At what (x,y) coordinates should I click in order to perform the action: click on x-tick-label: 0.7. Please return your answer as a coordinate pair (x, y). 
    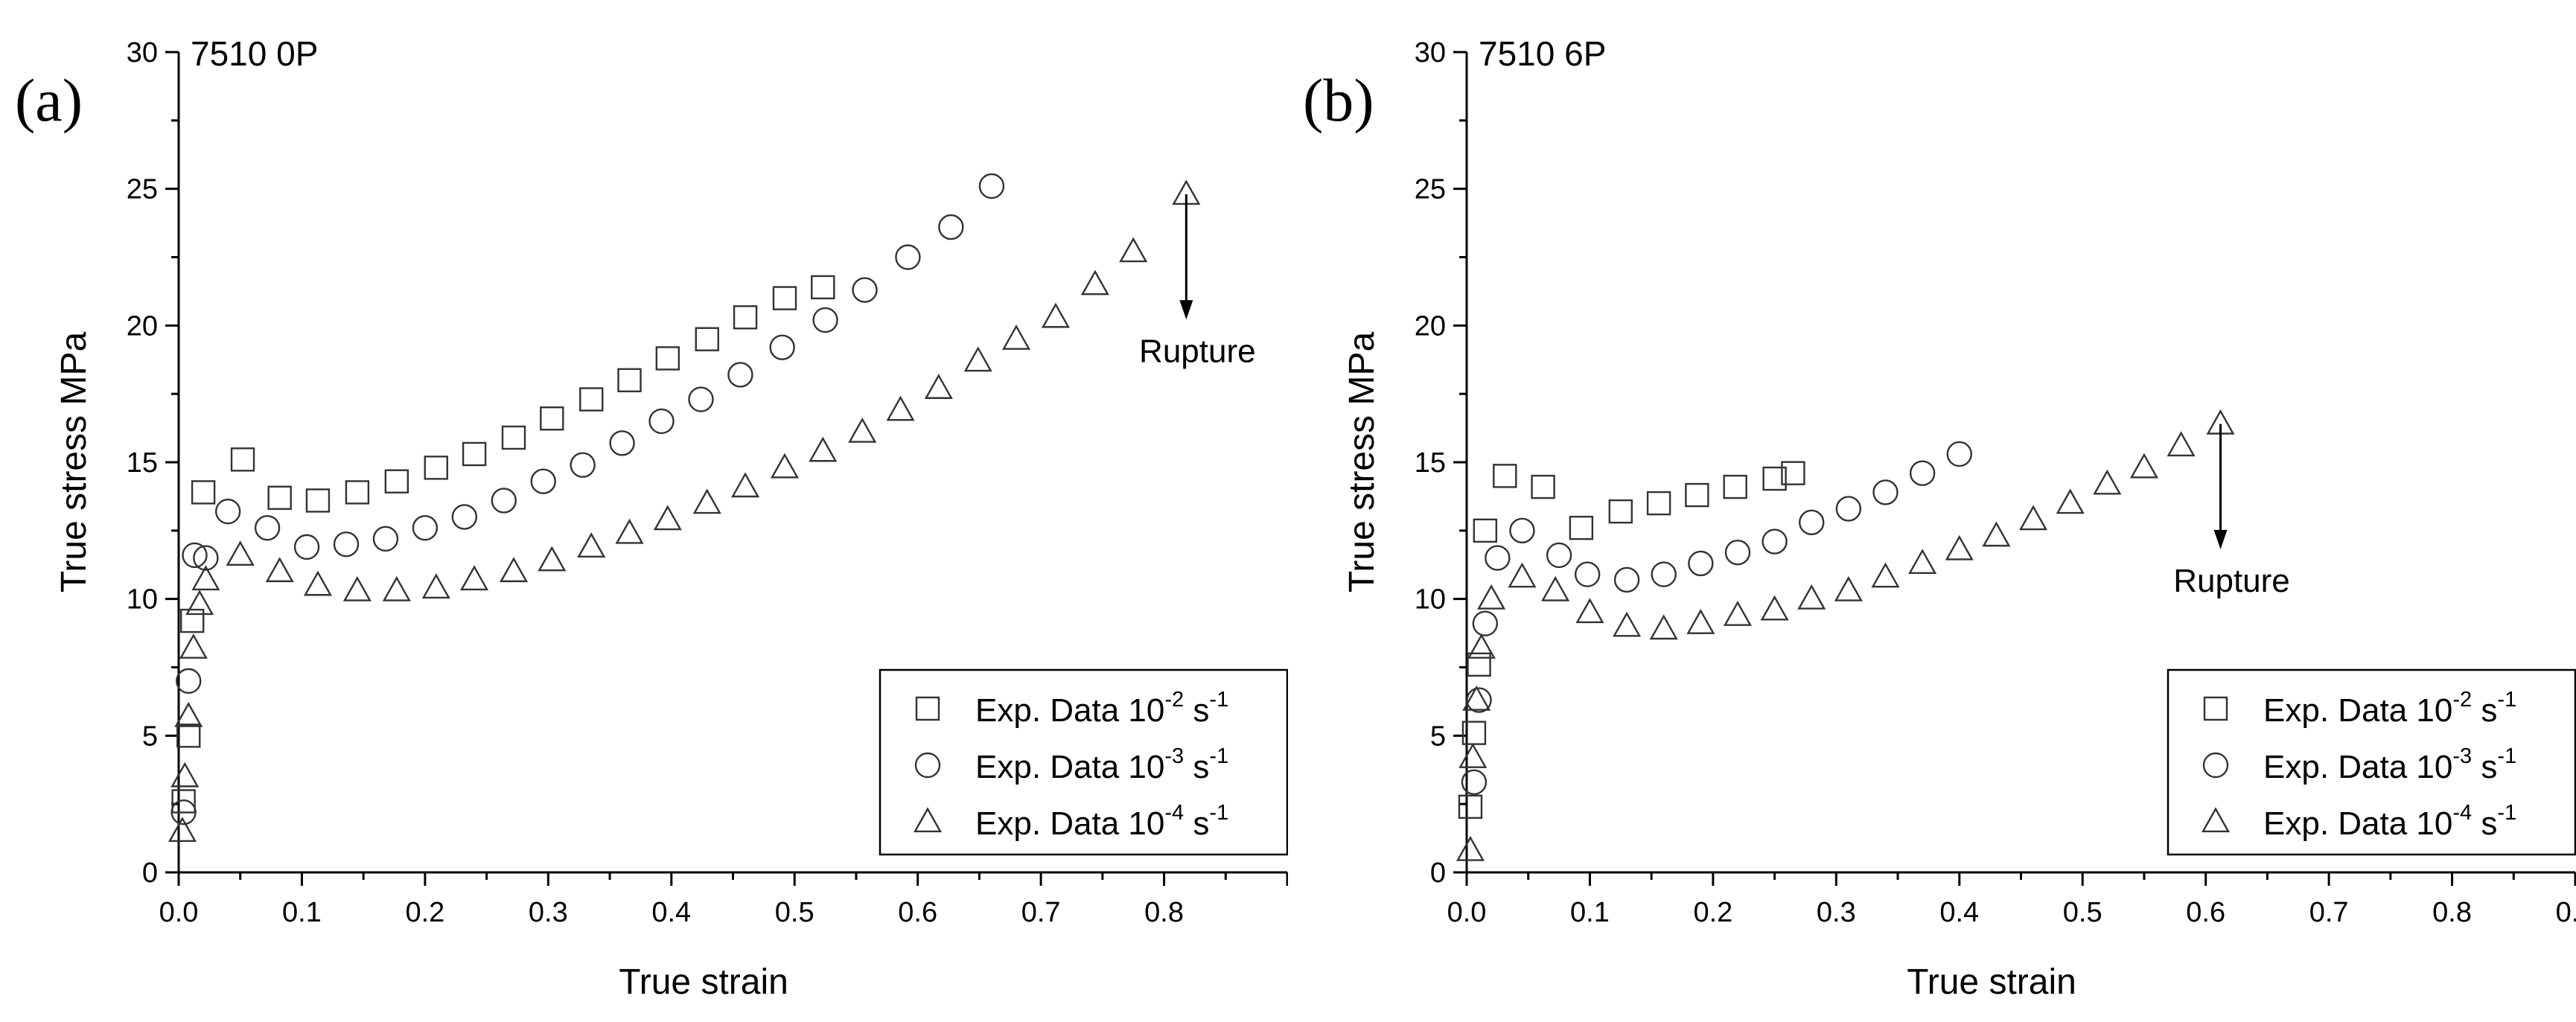
    Looking at the image, I should click on (1041, 912).